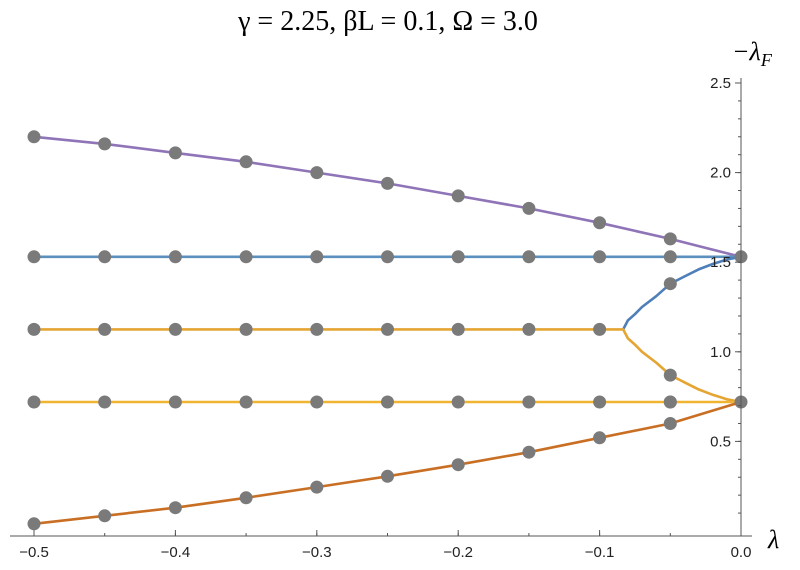  What do you see at coordinates (720, 83) in the screenshot?
I see `y-tick-label: 2.5` at bounding box center [720, 83].